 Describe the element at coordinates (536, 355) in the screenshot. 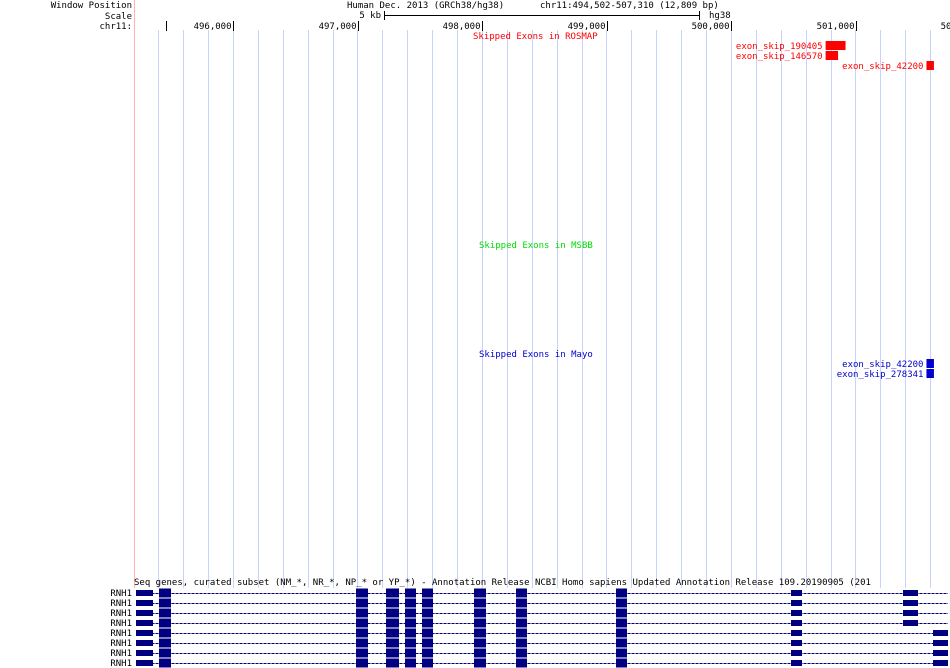

I see `mayo-track-title: Skipped Exons in Mayo` at that location.